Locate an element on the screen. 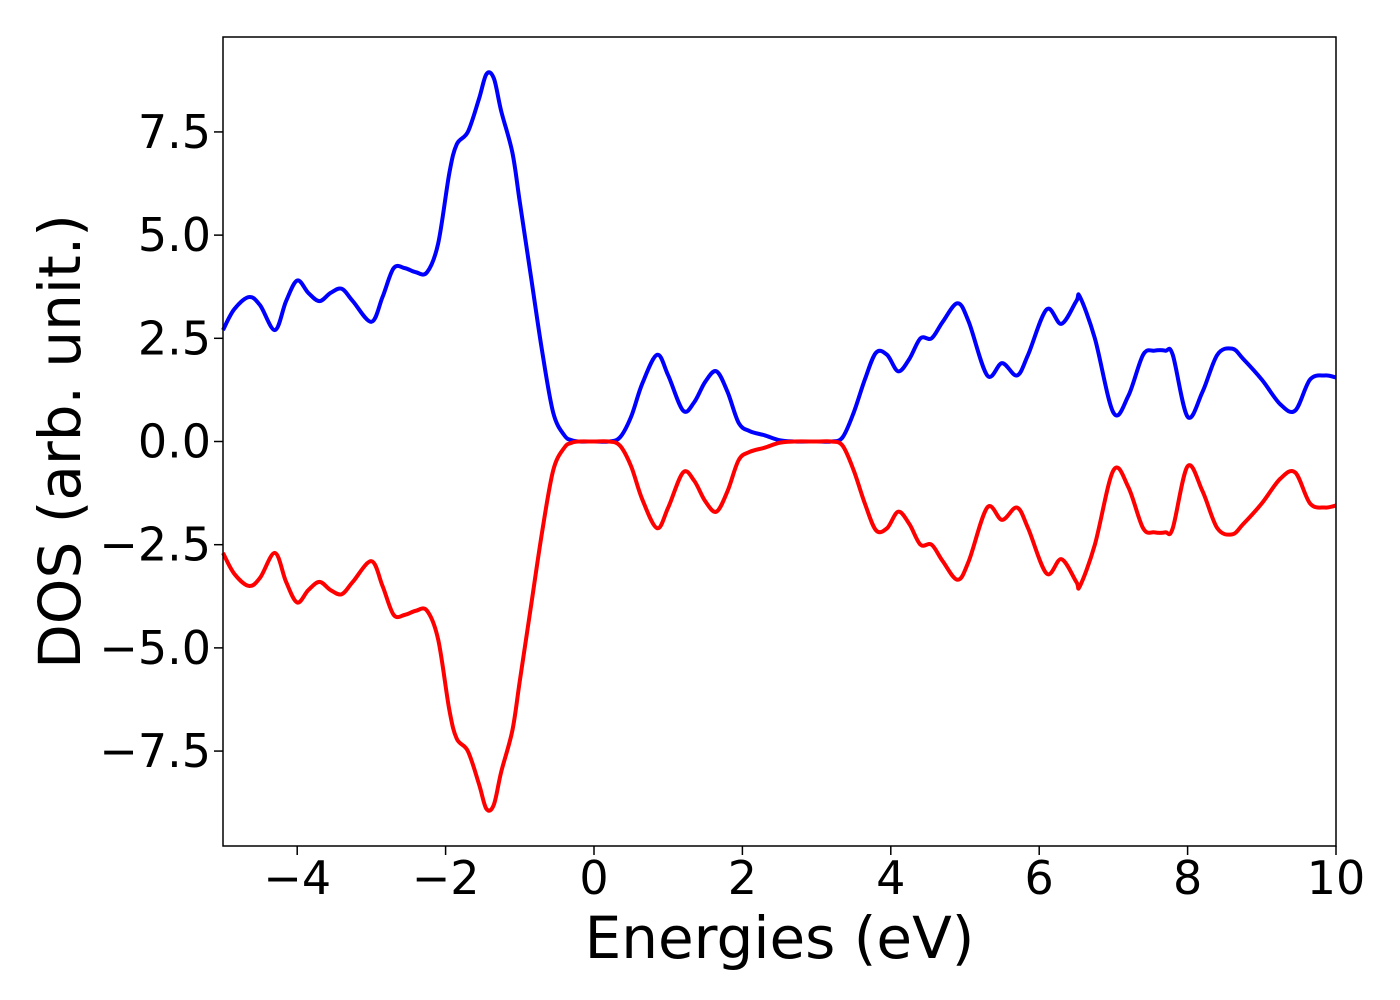 This screenshot has width=1400, height=1000. y-tick-label: −2.5 is located at coordinates (155, 545).